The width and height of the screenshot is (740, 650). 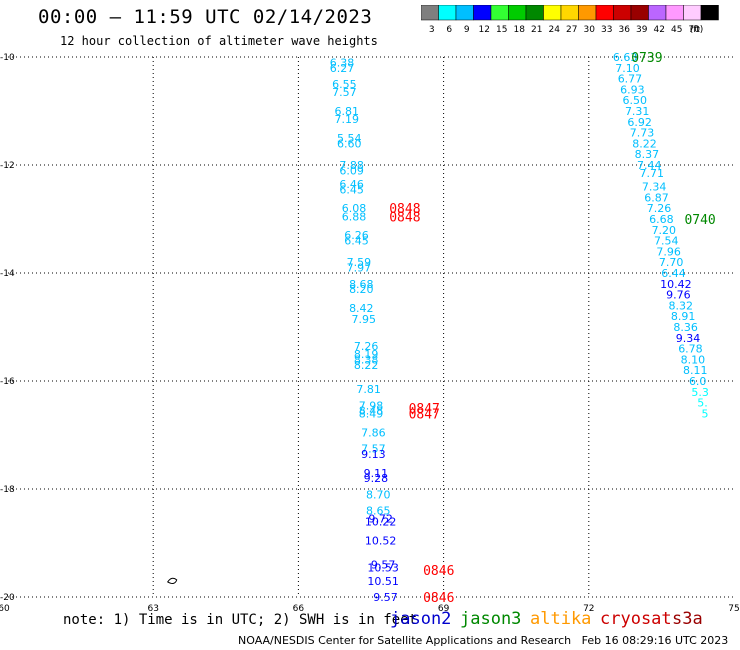 What do you see at coordinates (625, 30) in the screenshot?
I see `legend-tick-label: 36` at bounding box center [625, 30].